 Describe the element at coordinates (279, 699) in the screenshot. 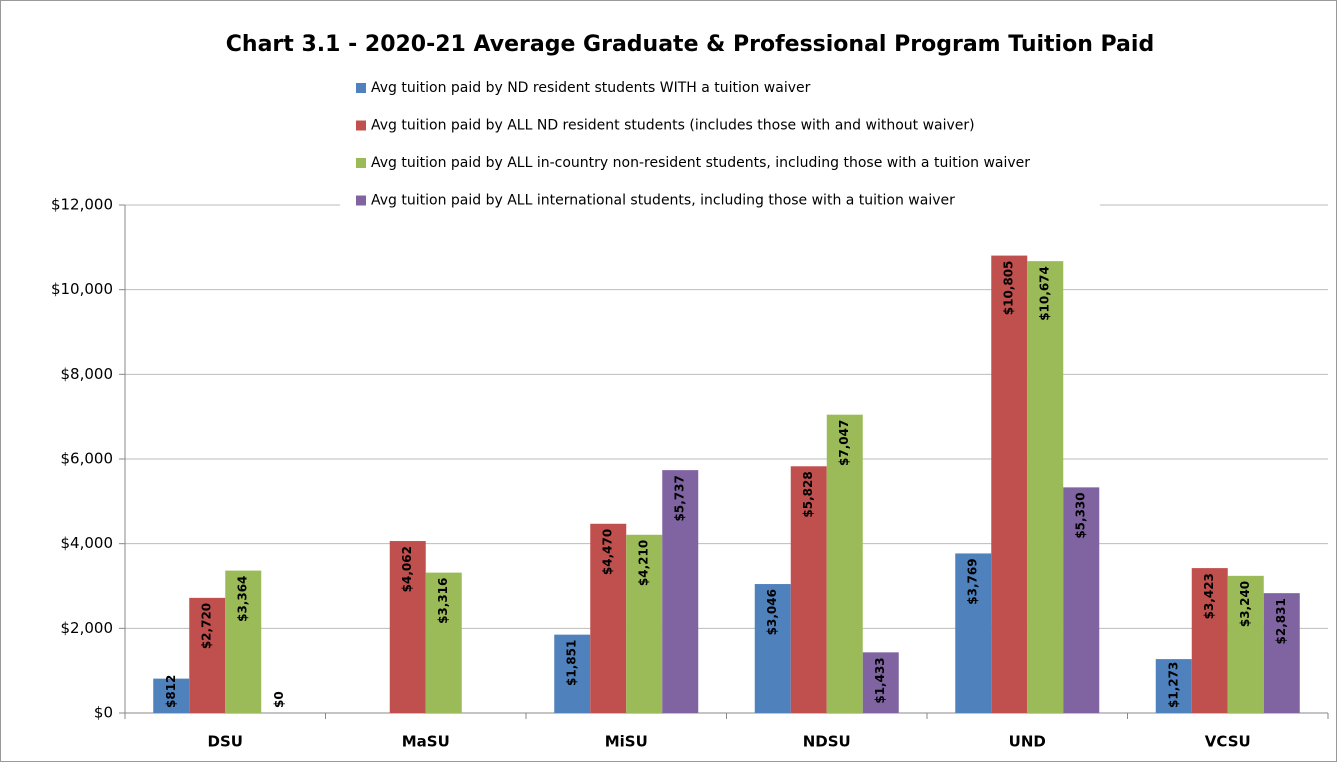

I see `value-label: $0` at that location.